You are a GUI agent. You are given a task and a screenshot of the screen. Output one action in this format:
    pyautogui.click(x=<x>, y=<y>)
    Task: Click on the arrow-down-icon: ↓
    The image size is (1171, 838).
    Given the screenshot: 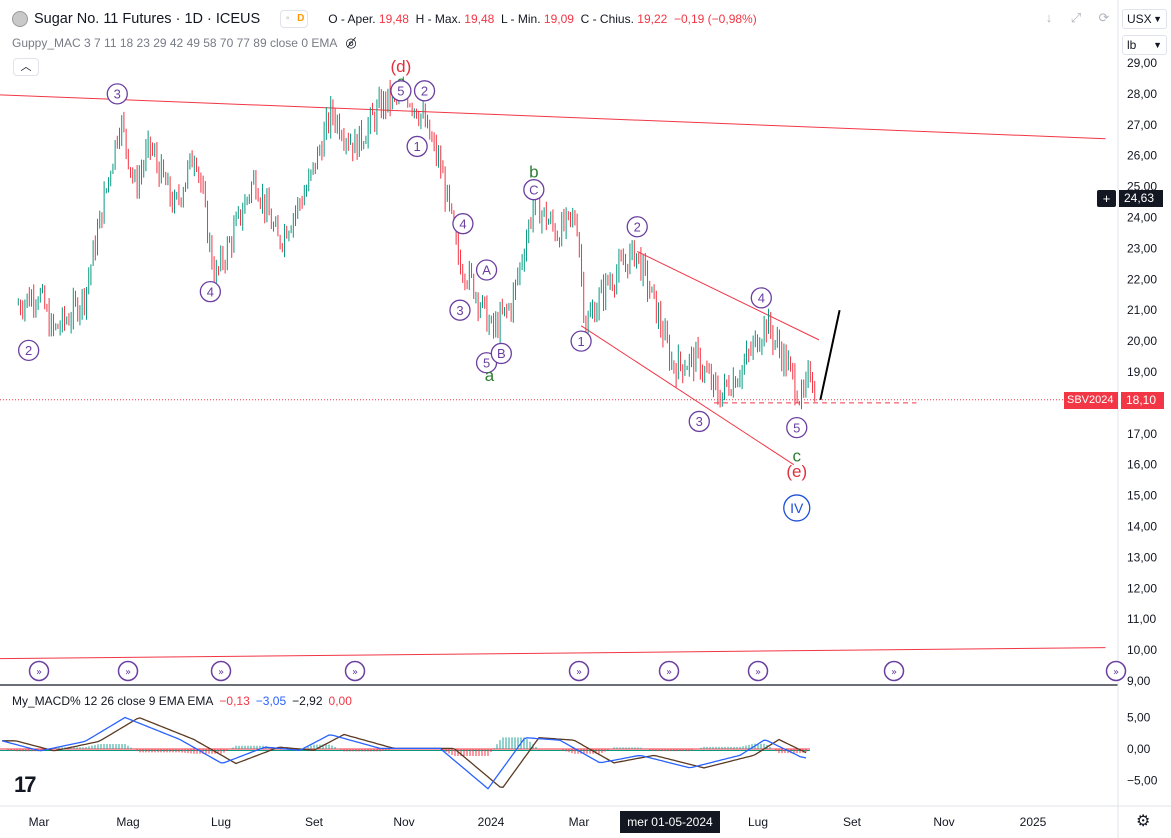 What is the action you would take?
    pyautogui.click(x=1049, y=17)
    